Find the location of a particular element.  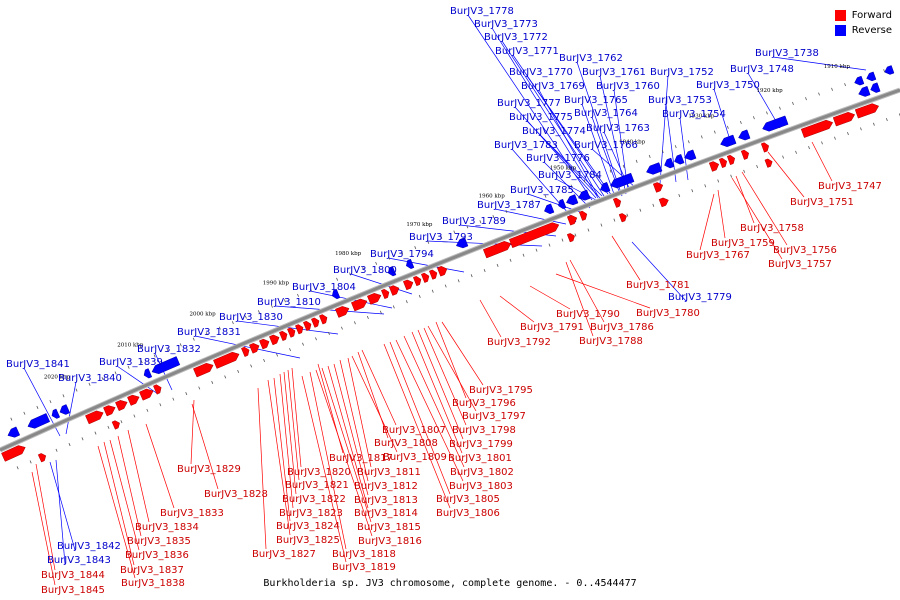

reverse-gene-label: BurJV3_1841 is located at coordinates (38, 364).